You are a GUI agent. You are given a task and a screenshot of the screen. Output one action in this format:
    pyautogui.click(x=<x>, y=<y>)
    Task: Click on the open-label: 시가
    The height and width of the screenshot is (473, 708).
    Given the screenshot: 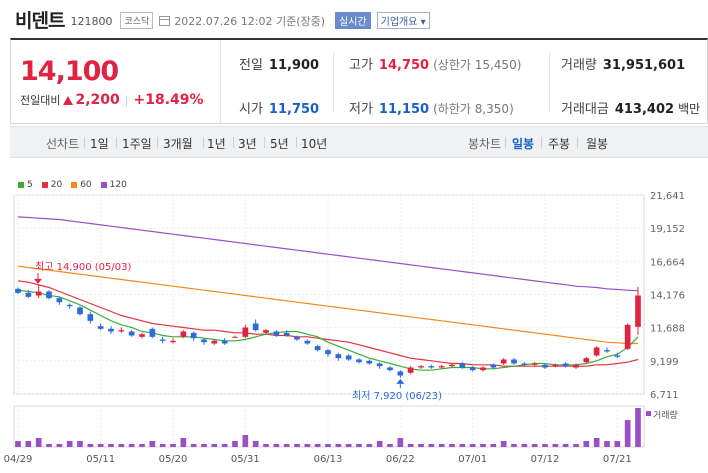 What is the action you would take?
    pyautogui.click(x=251, y=109)
    